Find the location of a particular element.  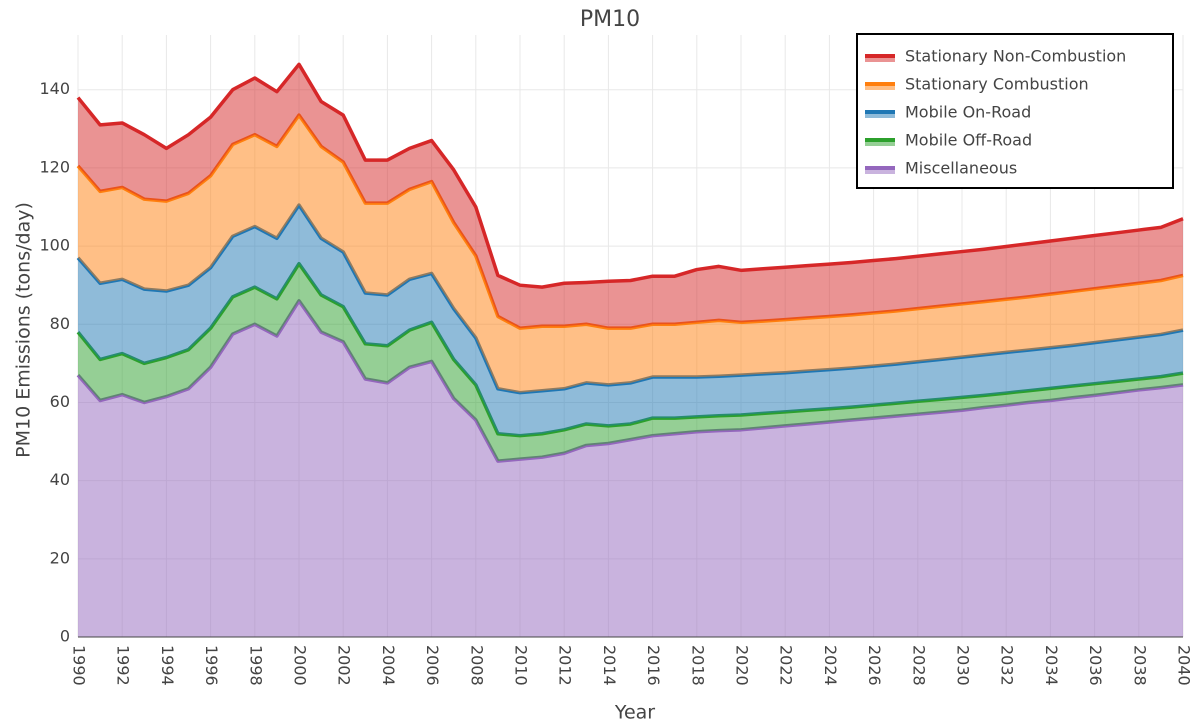

x-tick-label: 2036 is located at coordinates (1095, 665).